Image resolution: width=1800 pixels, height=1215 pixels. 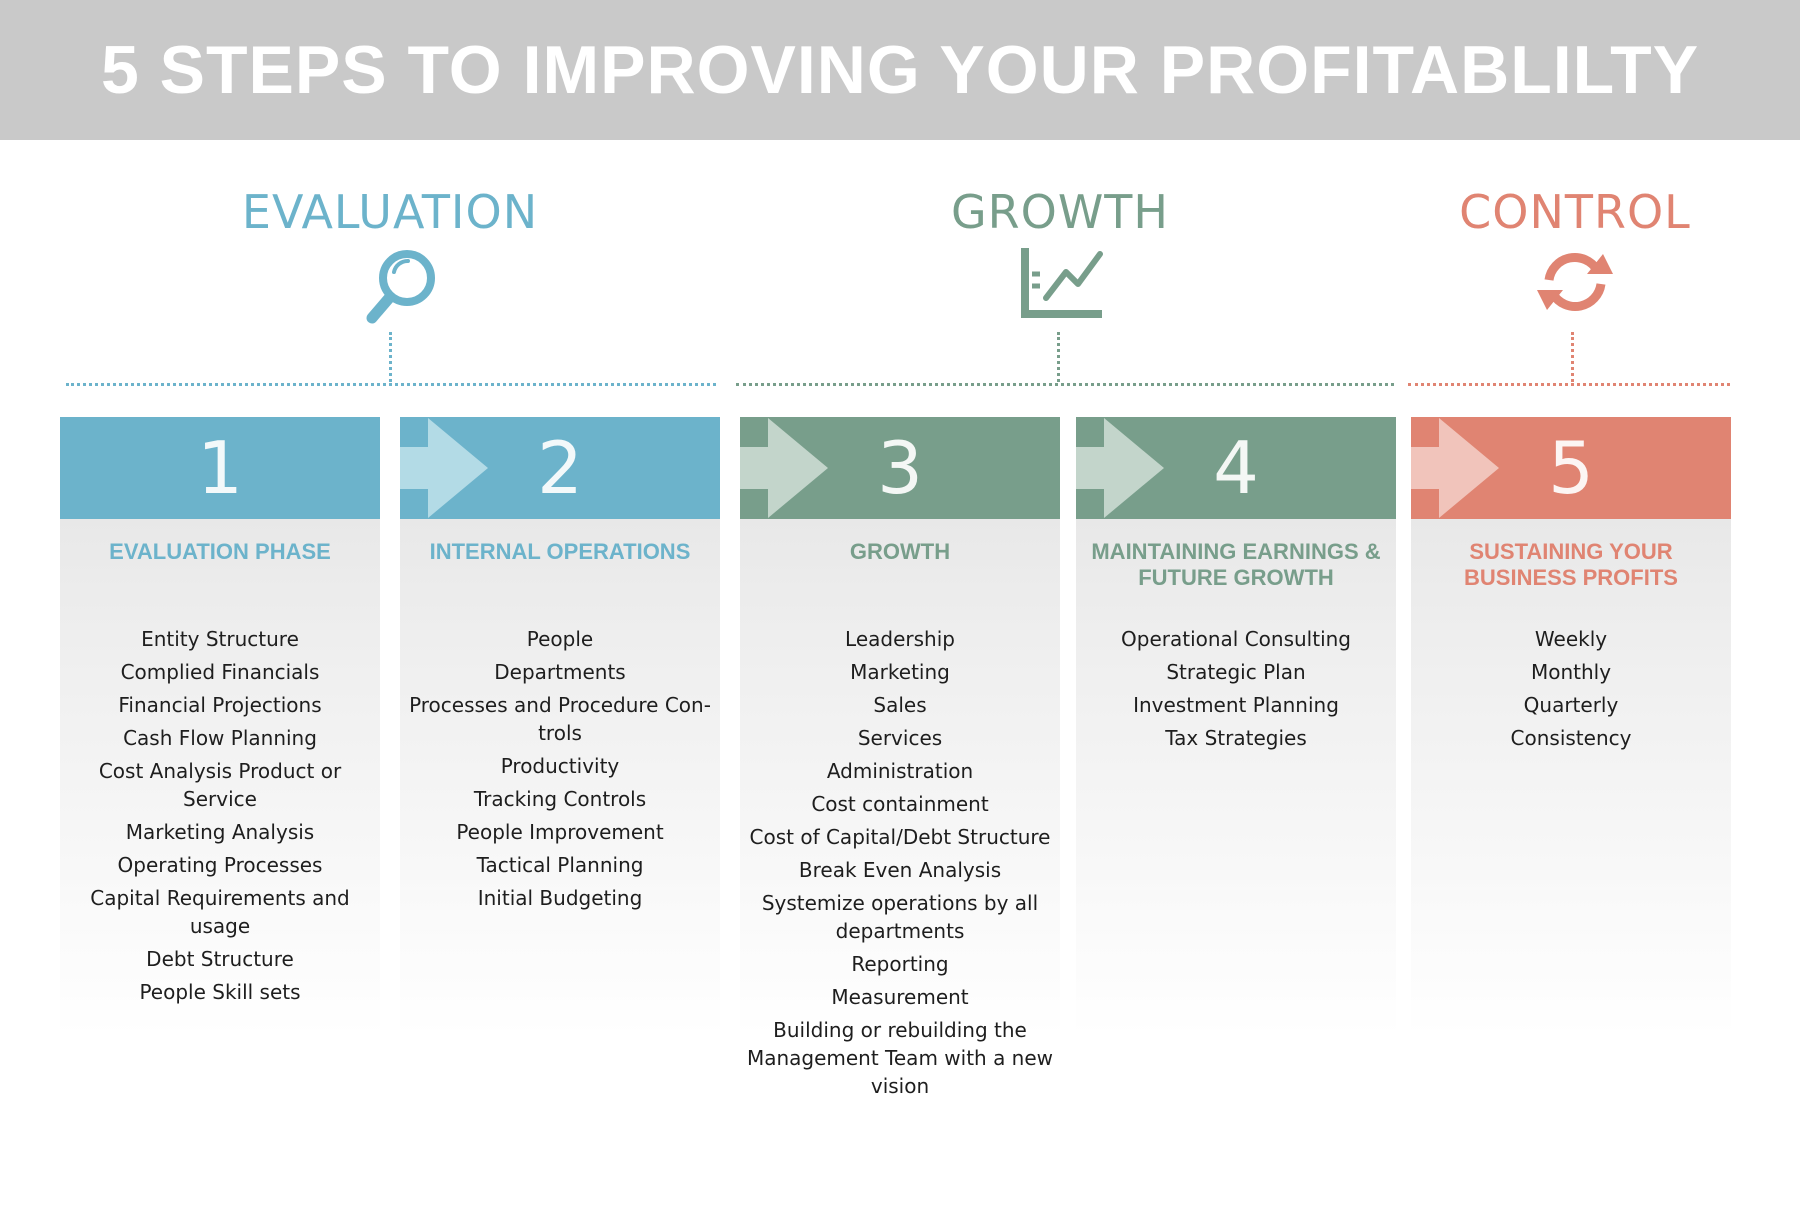 I want to click on list-item: Operating Processes, so click(x=220, y=865).